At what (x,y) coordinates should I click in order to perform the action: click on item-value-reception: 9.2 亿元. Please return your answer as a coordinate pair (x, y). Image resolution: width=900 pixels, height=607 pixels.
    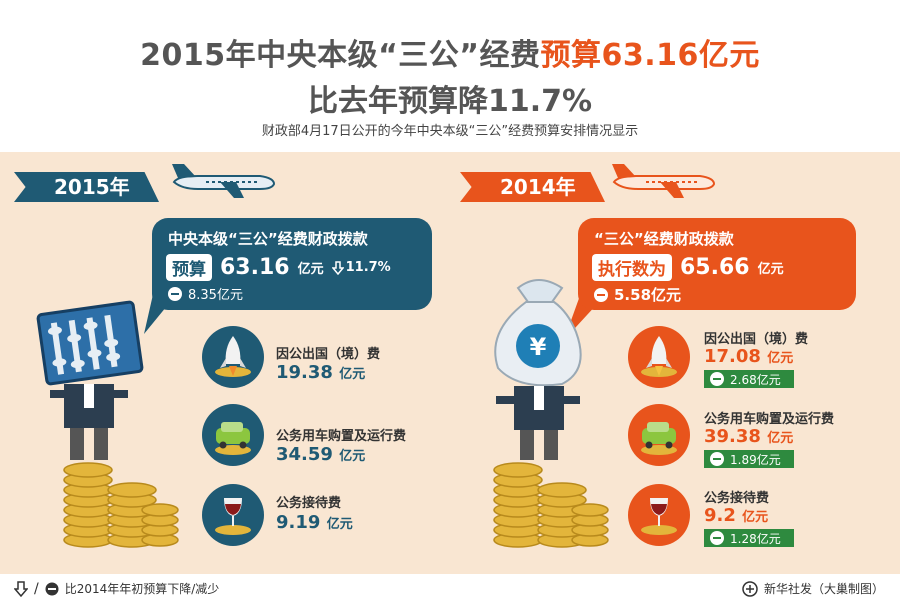
    Looking at the image, I should click on (736, 515).